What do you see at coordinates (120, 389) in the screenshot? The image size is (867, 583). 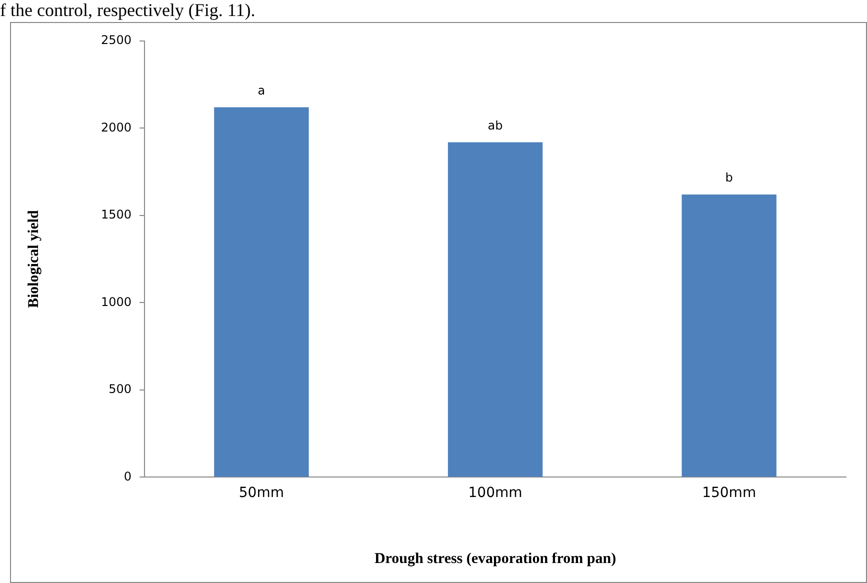 I see `y-tick-label: 500` at bounding box center [120, 389].